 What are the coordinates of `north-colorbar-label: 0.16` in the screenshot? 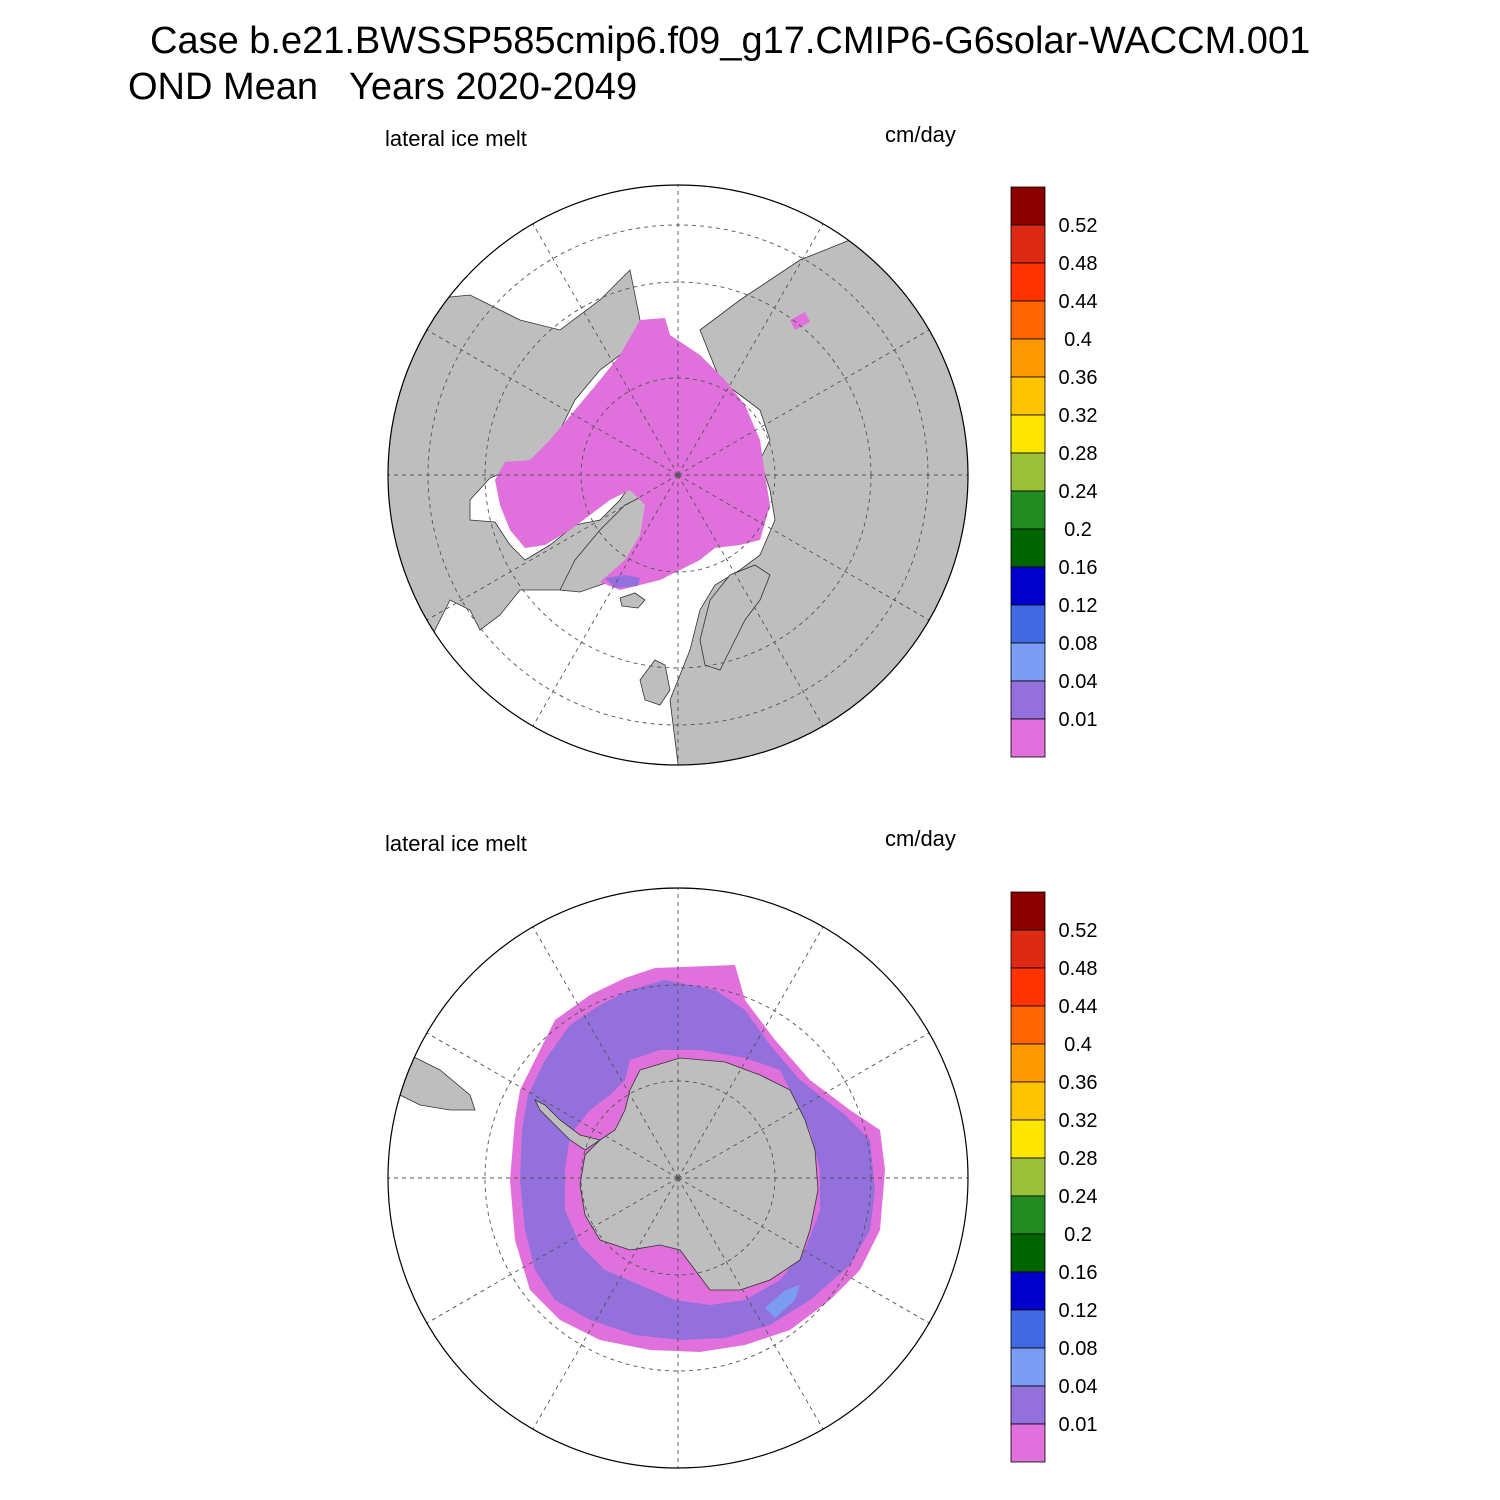 It's located at (1078, 568).